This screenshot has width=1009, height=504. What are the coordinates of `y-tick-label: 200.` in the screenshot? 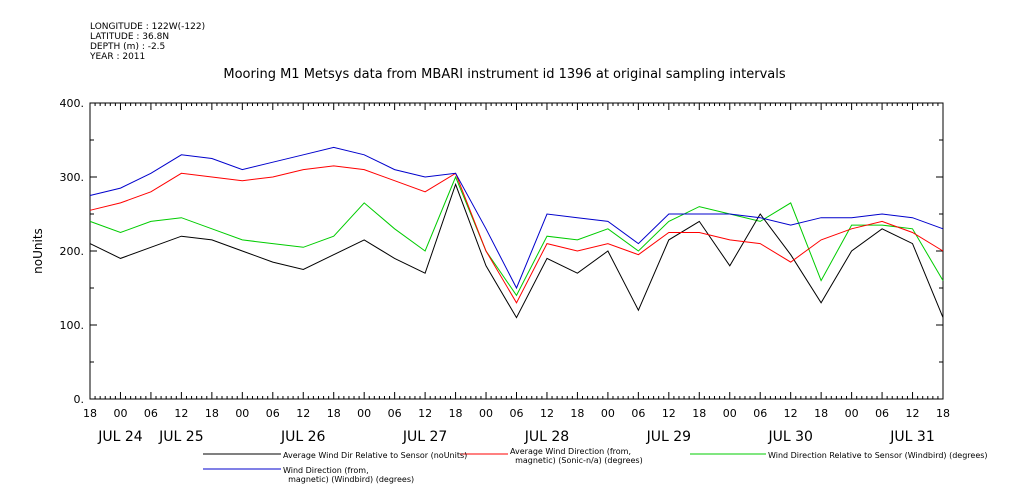 It's located at (72, 251).